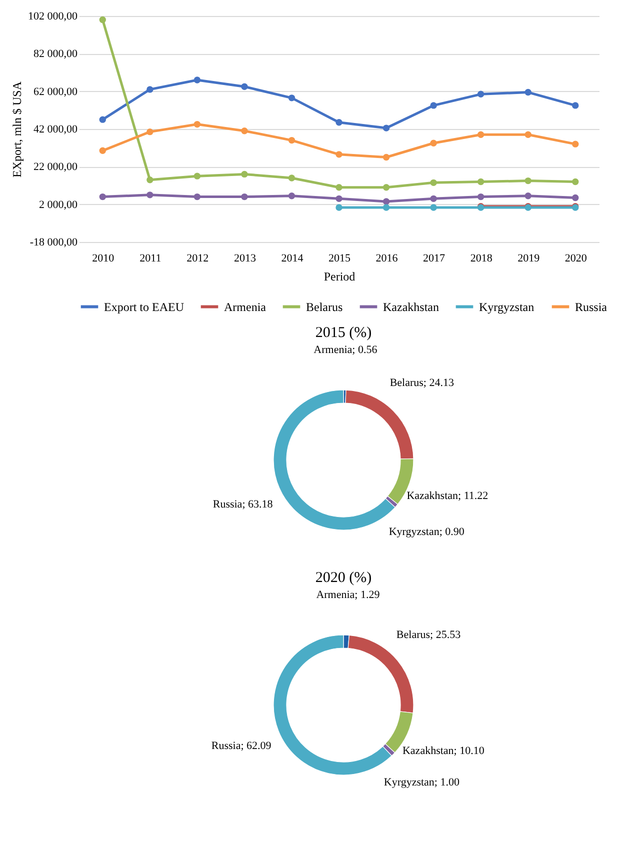 Image resolution: width=628 pixels, height=857 pixels. I want to click on y-tick-label: 42 000,00, so click(56, 130).